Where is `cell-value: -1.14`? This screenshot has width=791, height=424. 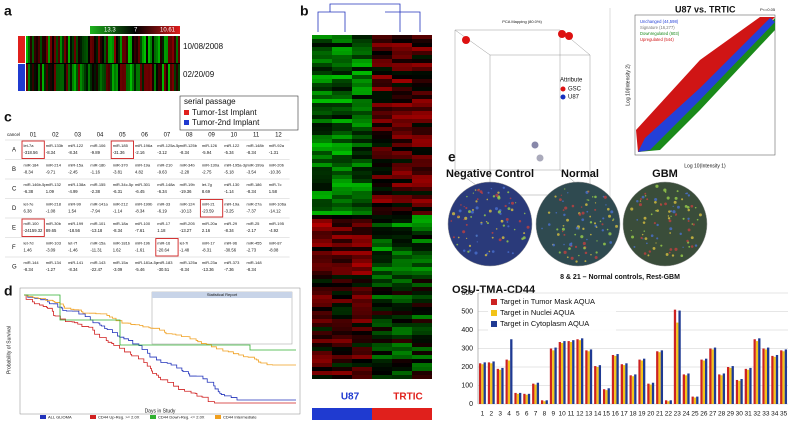 cell-value: -1.14 is located at coordinates (118, 211).